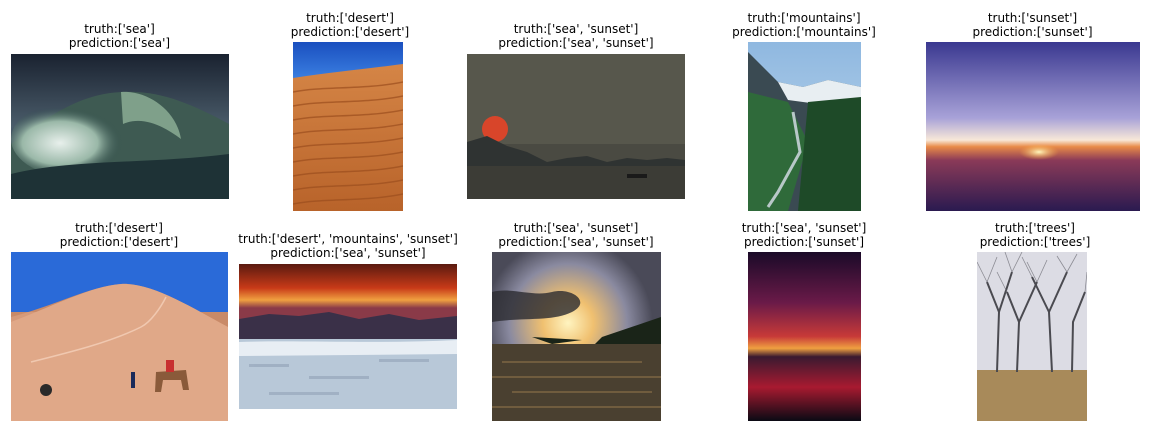 The image size is (1152, 432). I want to click on mountains-photo, so click(804, 126).